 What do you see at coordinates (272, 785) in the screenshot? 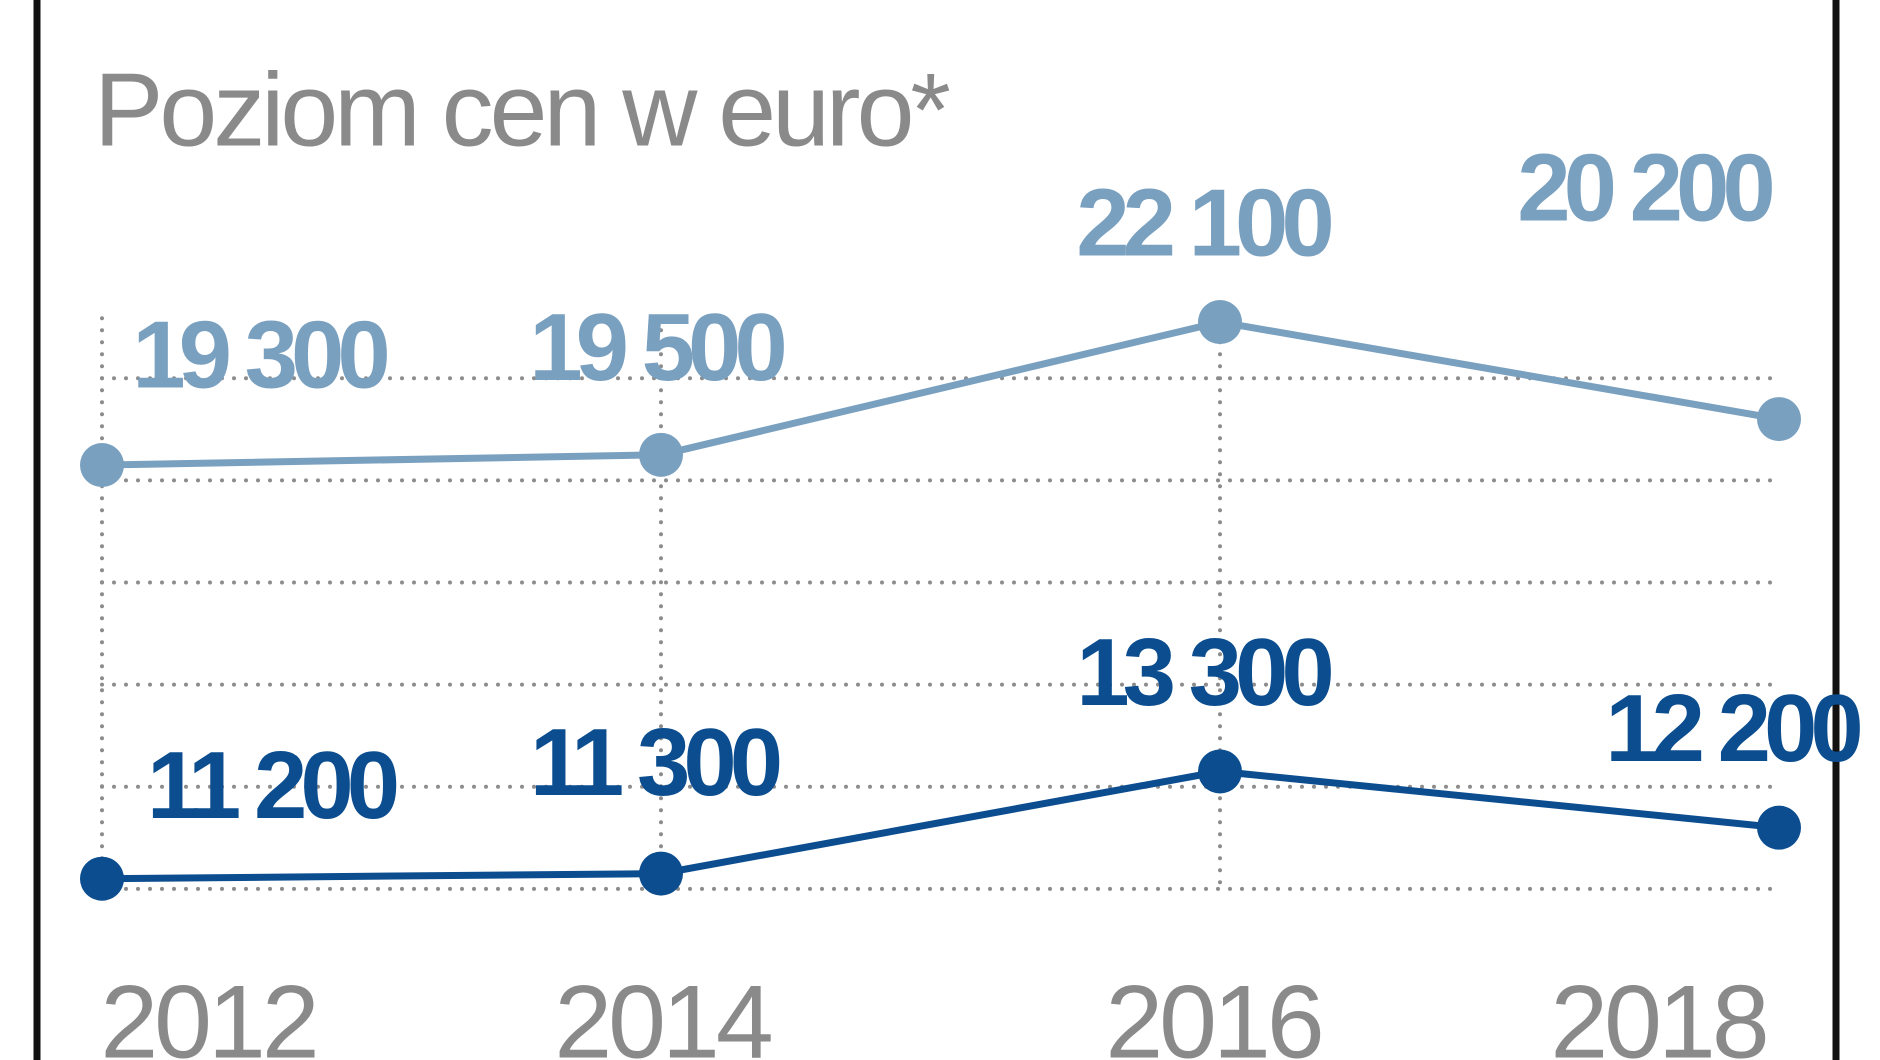
I see `value-label: 11 200` at bounding box center [272, 785].